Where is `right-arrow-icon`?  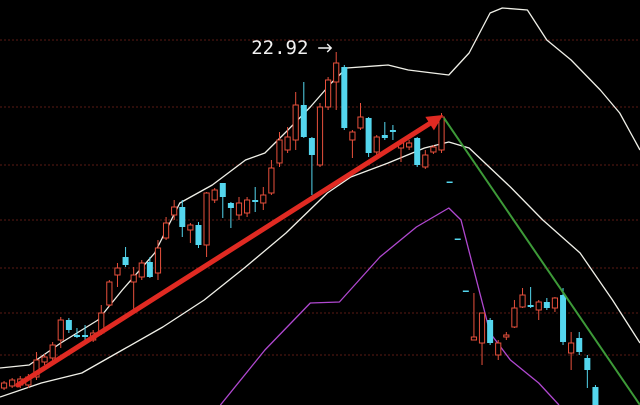 right-arrow-icon is located at coordinates (325, 48).